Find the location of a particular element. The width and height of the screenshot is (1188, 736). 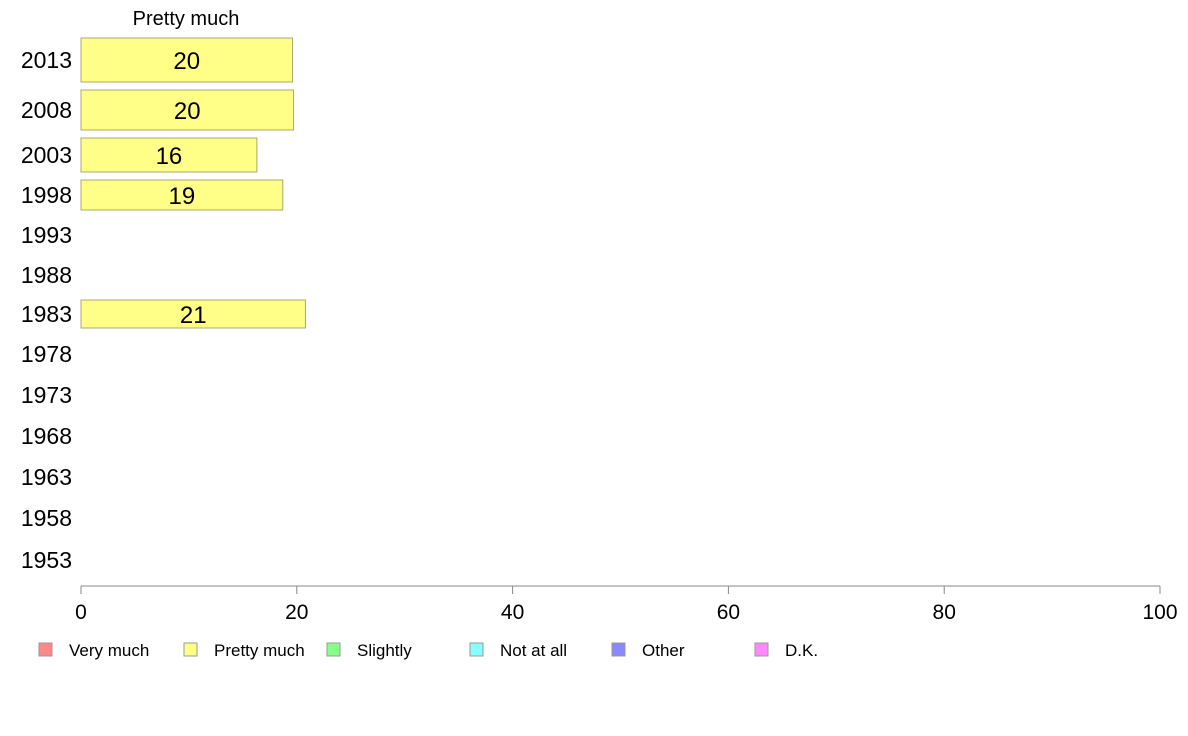

y-tick-label: 1963 is located at coordinates (46, 477).